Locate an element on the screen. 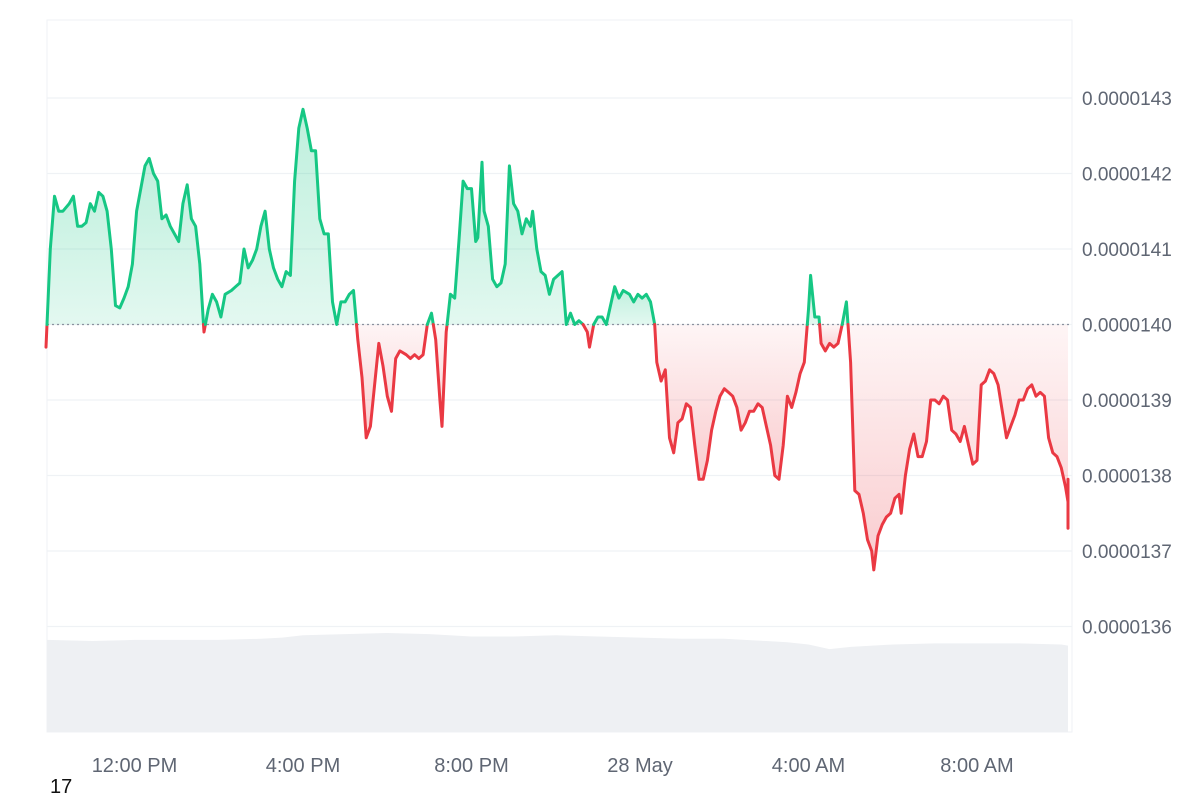 The width and height of the screenshot is (1200, 800). volume-area is located at coordinates (557, 682).